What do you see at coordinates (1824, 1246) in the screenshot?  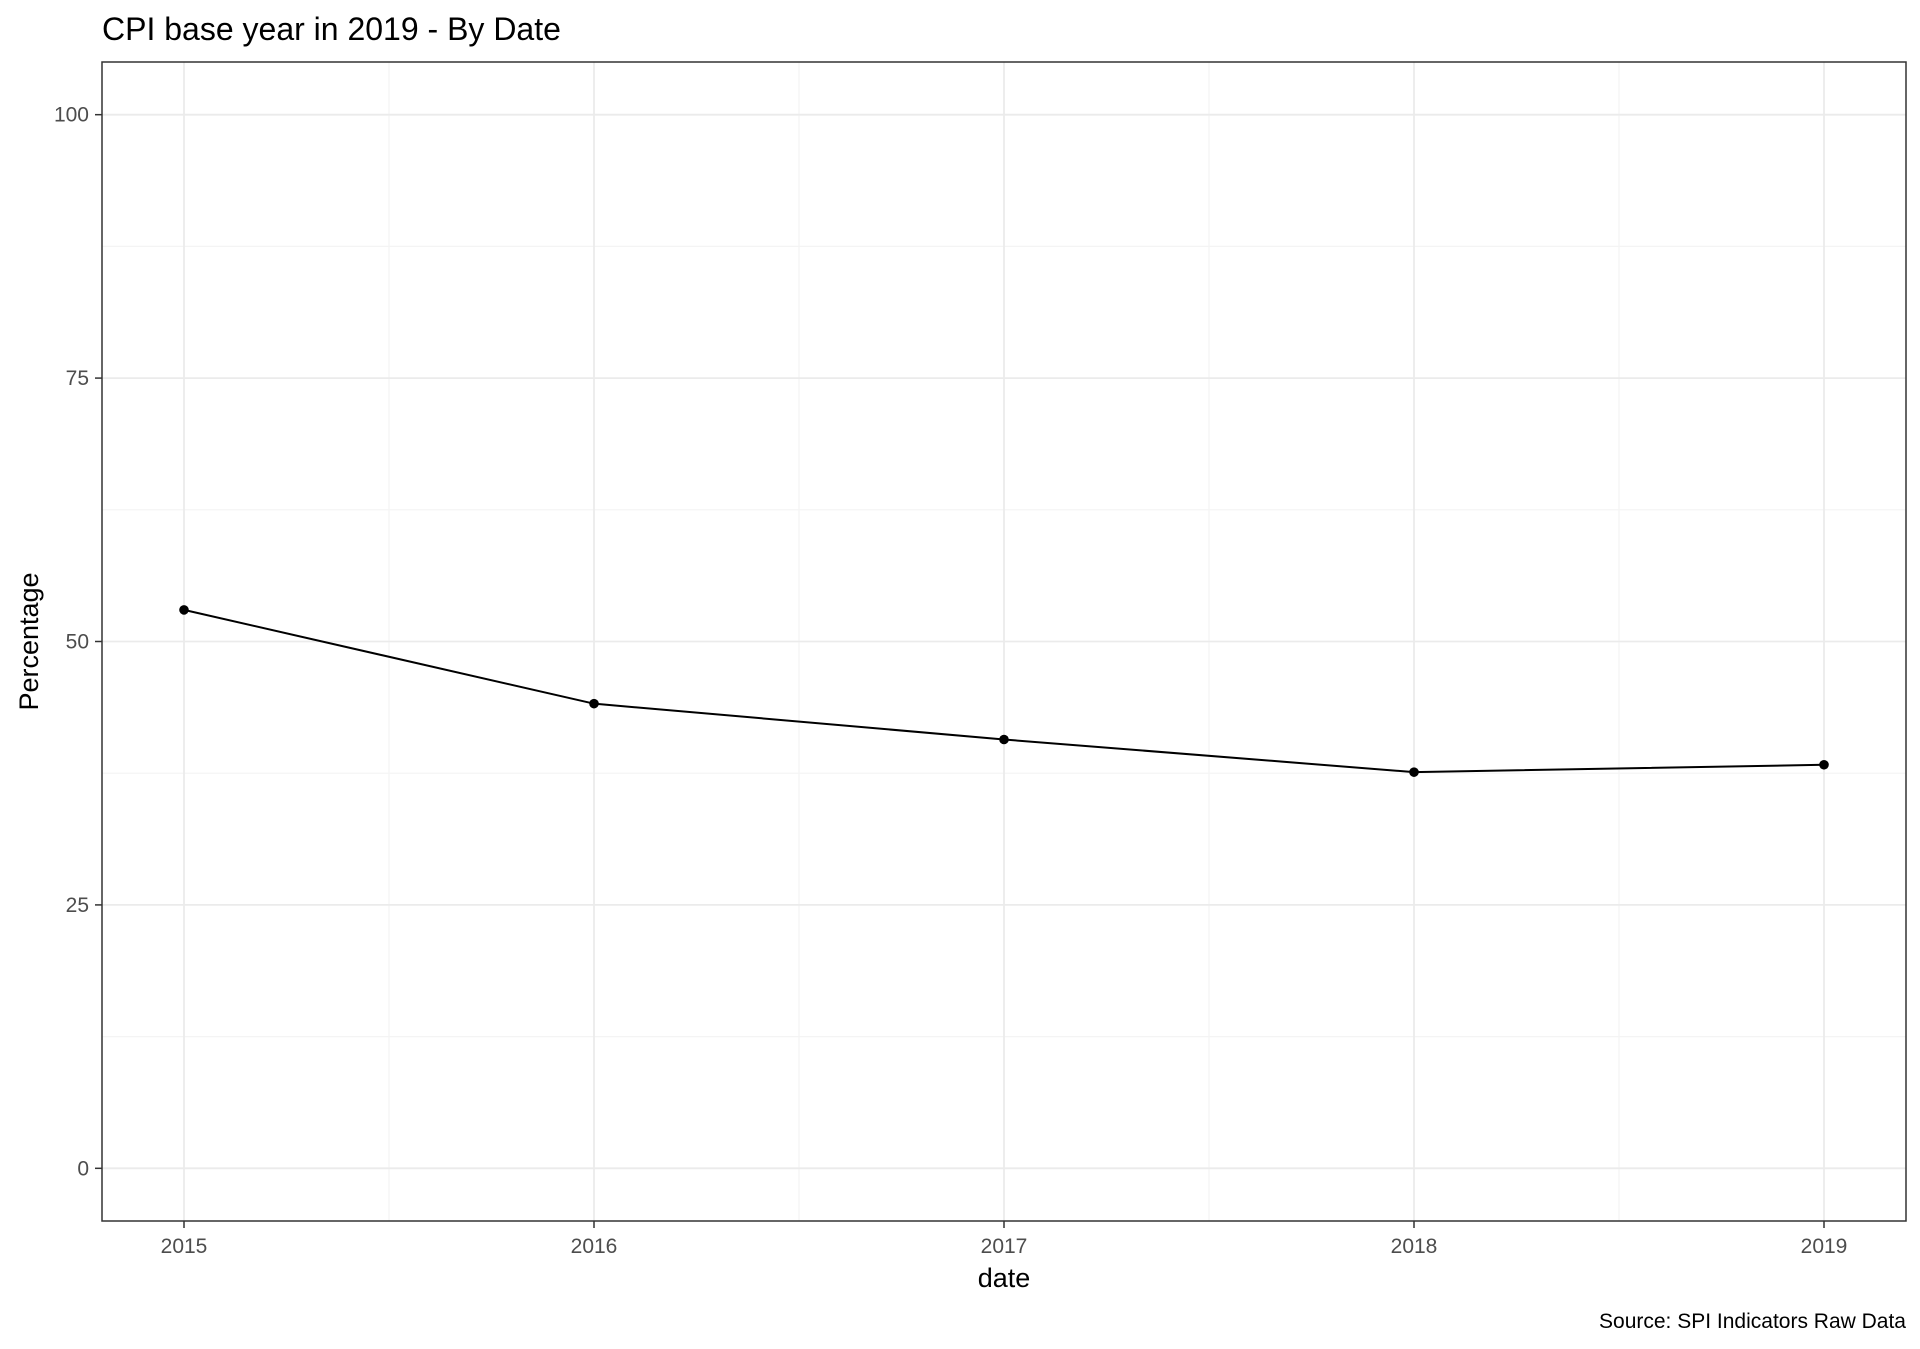 I see `x-tick-label: 2019` at bounding box center [1824, 1246].